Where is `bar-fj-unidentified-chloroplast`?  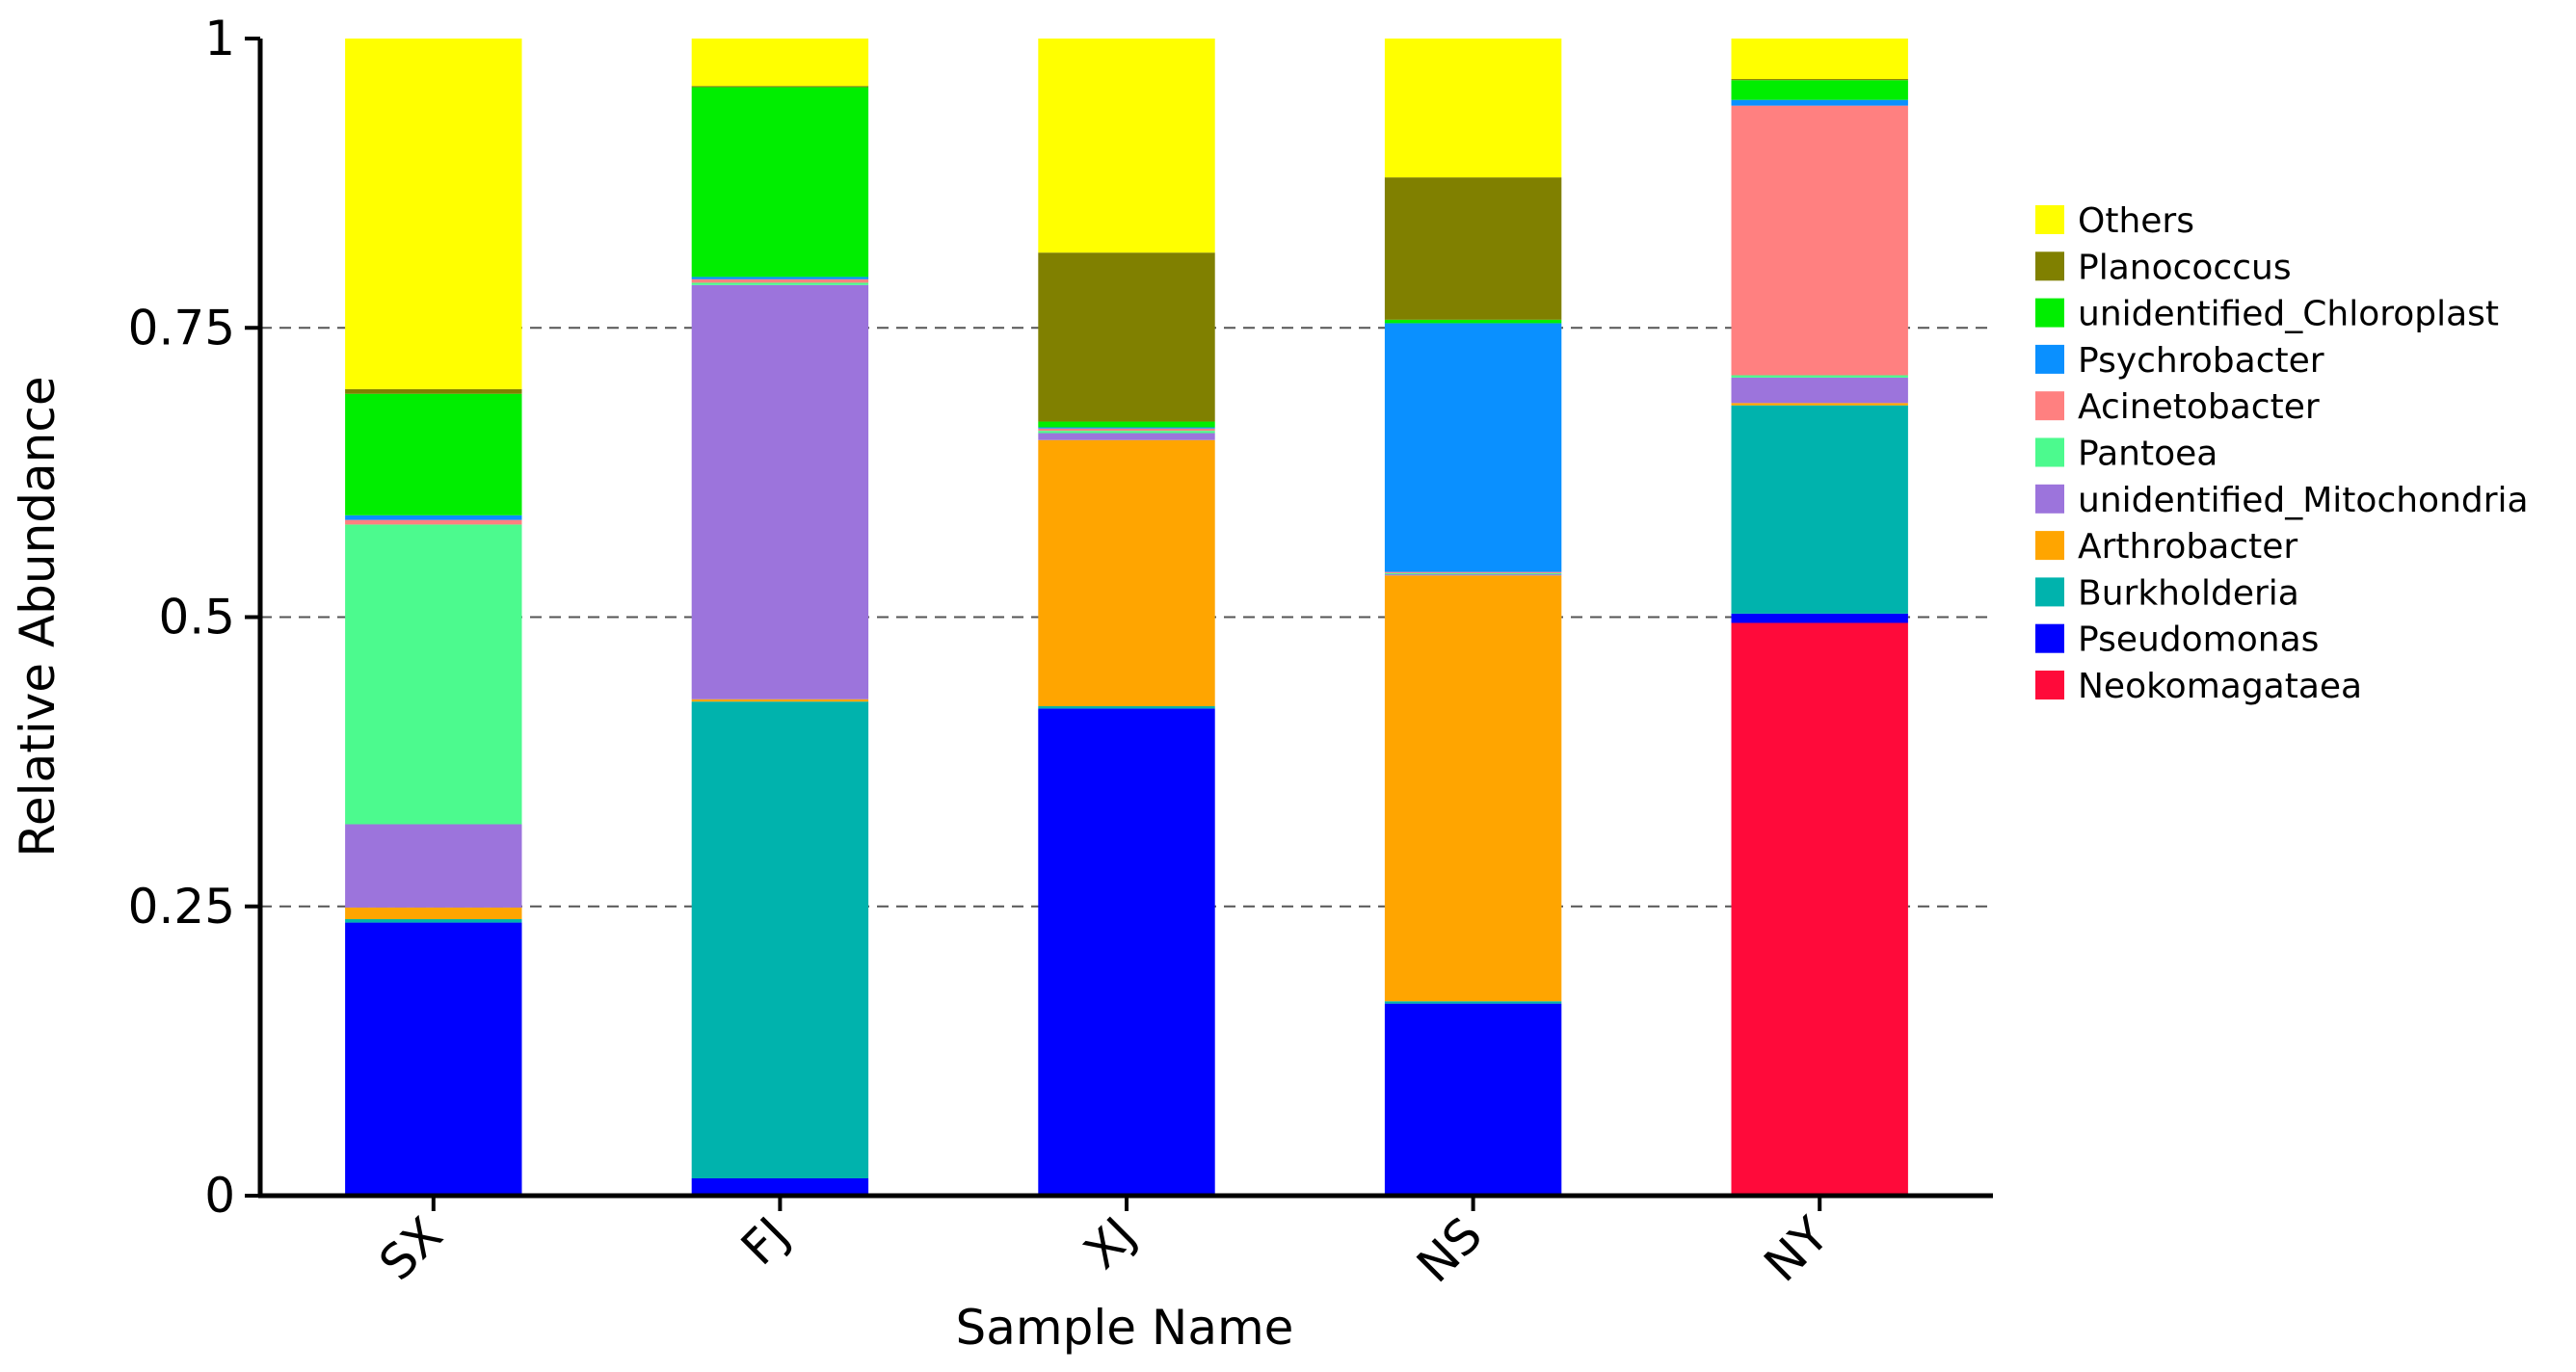
bar-fj-unidentified-chloroplast is located at coordinates (780, 182).